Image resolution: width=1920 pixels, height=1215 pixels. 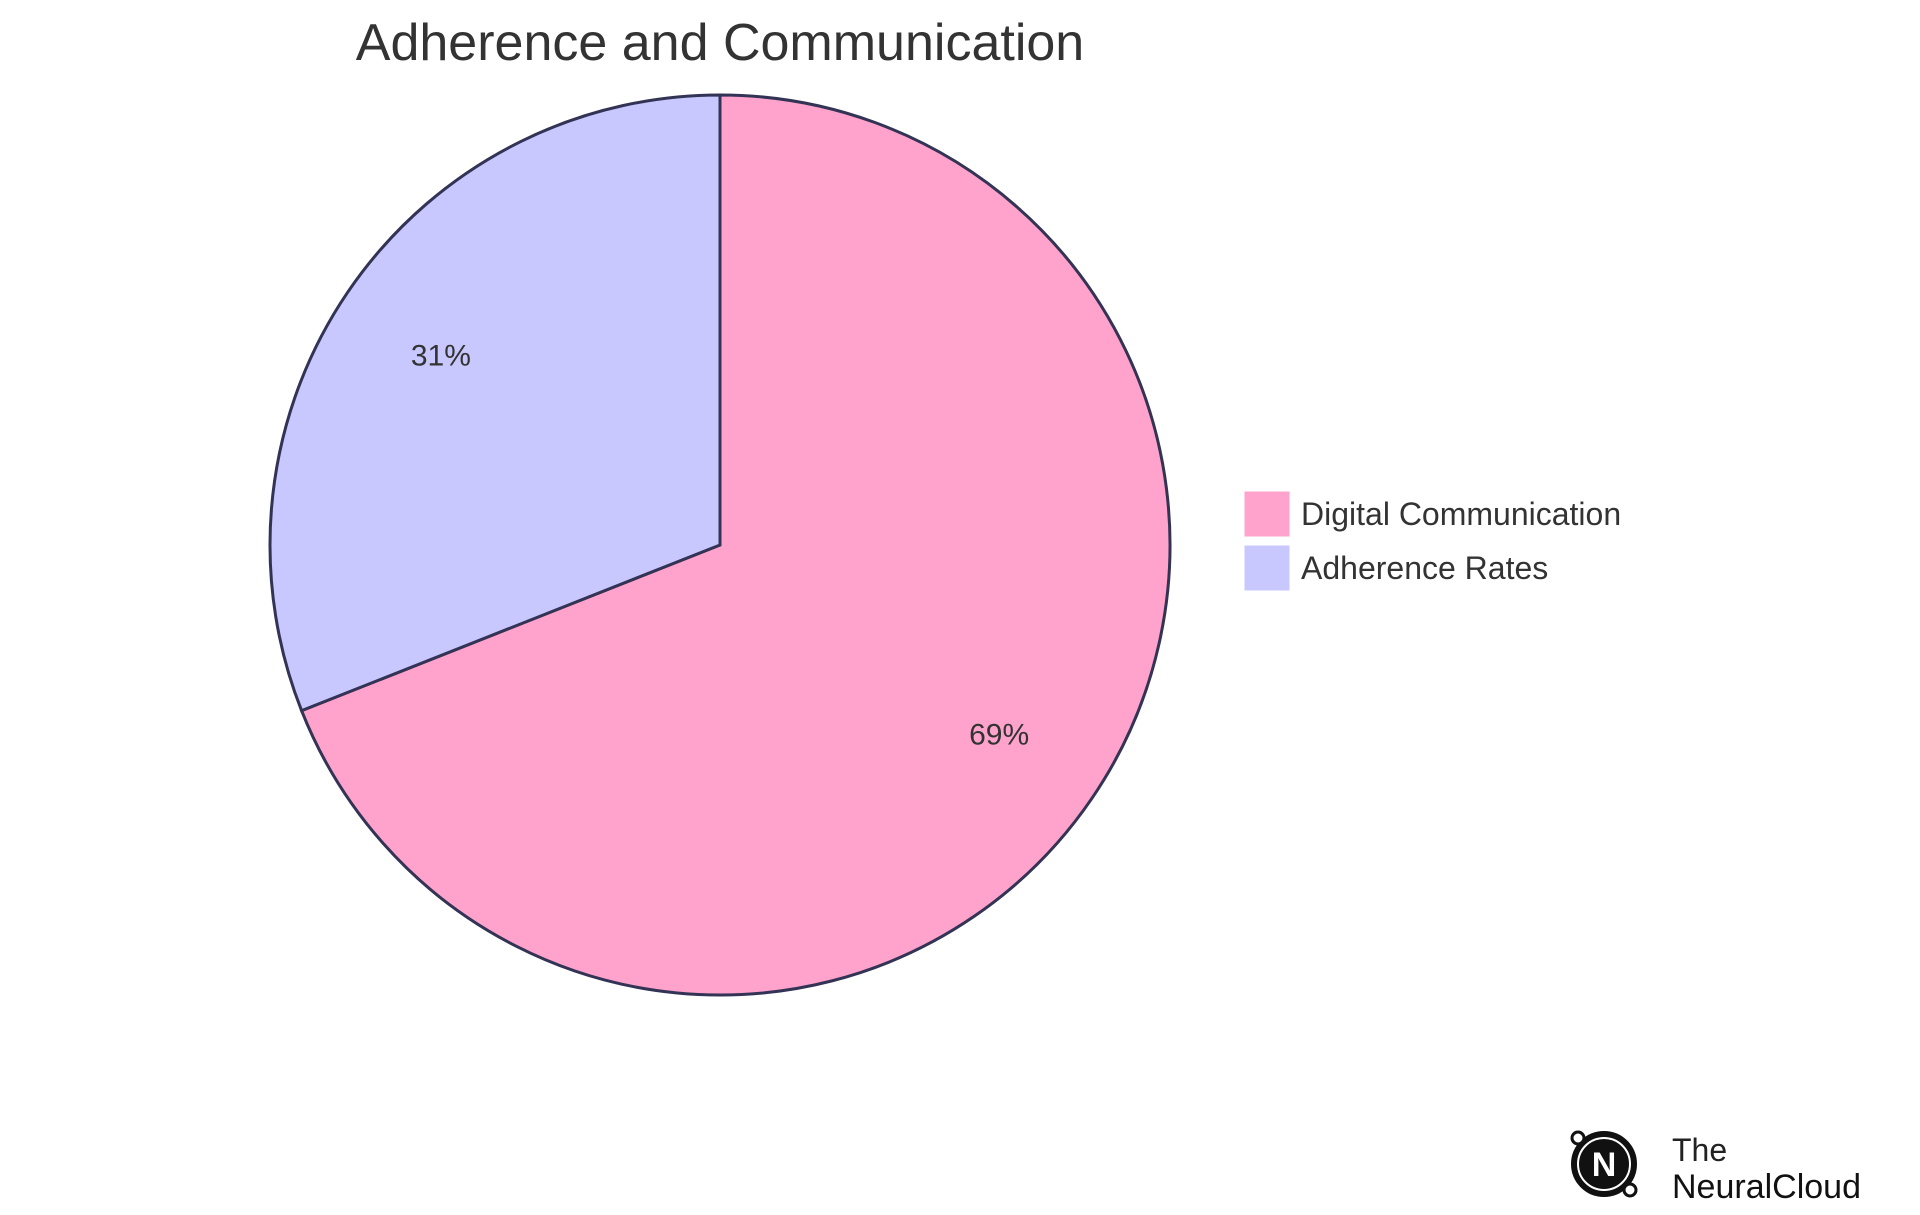 I want to click on logo-mark-letter: N, so click(x=1604, y=1165).